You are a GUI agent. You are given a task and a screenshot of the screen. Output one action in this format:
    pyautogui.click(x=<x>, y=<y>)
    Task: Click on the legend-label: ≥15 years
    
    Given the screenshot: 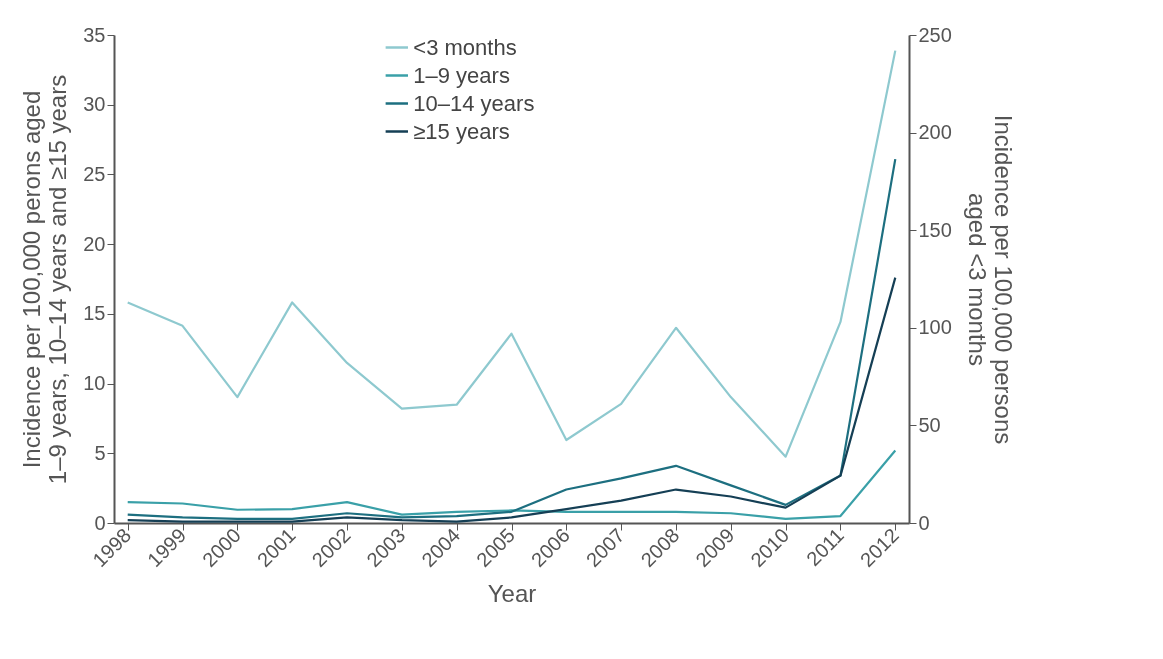 What is the action you would take?
    pyautogui.click(x=461, y=131)
    